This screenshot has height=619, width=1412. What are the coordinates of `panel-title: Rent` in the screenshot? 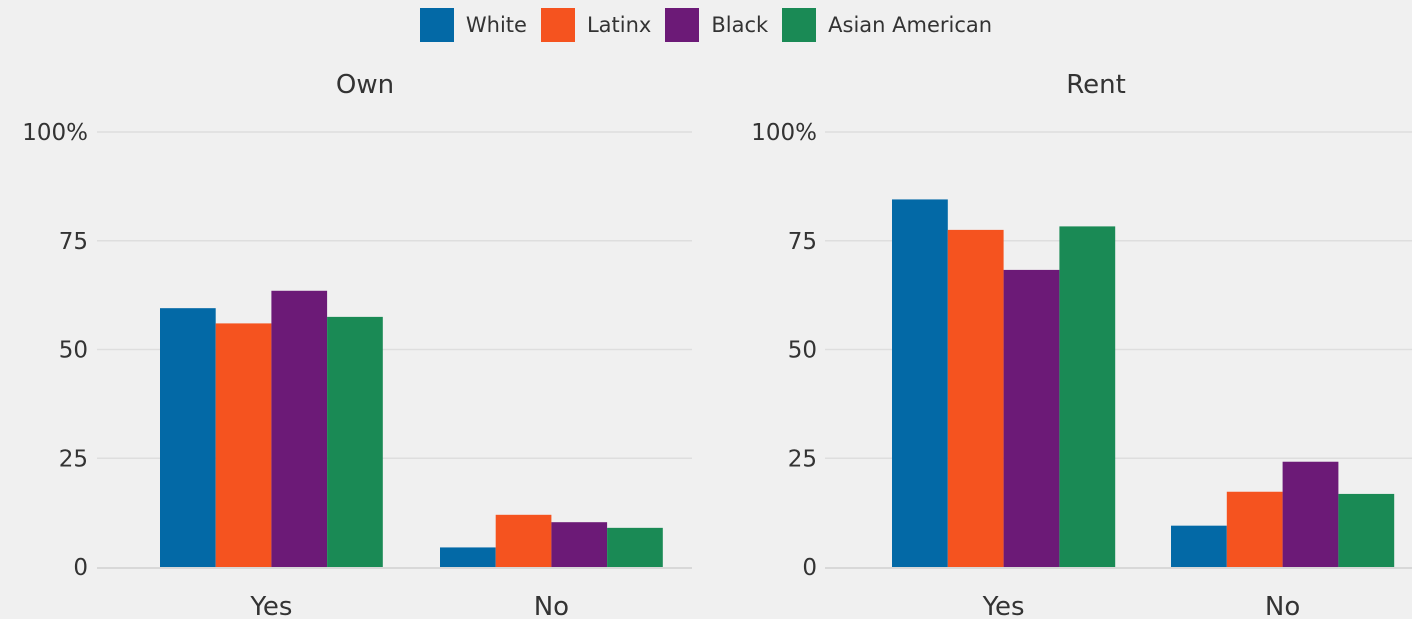 It's located at (1096, 85).